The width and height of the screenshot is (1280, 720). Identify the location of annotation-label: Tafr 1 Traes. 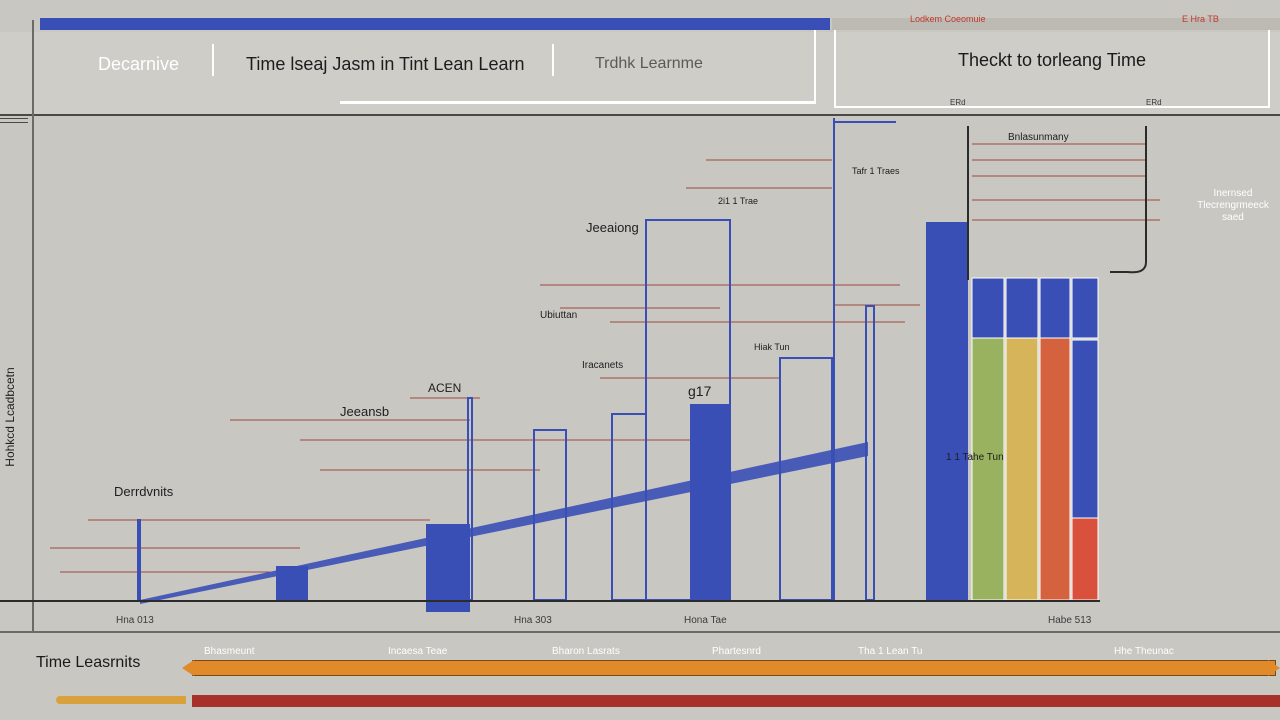
(876, 171).